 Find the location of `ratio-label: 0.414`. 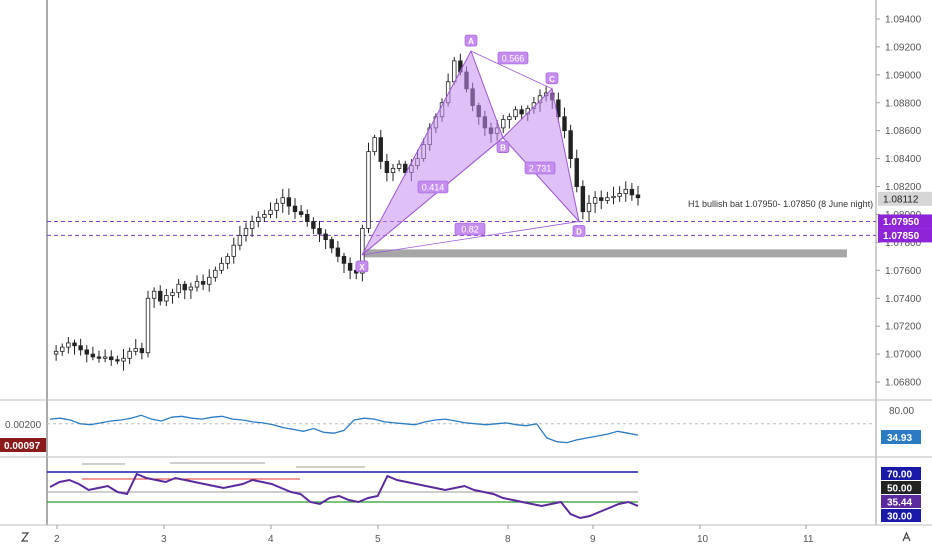

ratio-label: 0.414 is located at coordinates (433, 187).